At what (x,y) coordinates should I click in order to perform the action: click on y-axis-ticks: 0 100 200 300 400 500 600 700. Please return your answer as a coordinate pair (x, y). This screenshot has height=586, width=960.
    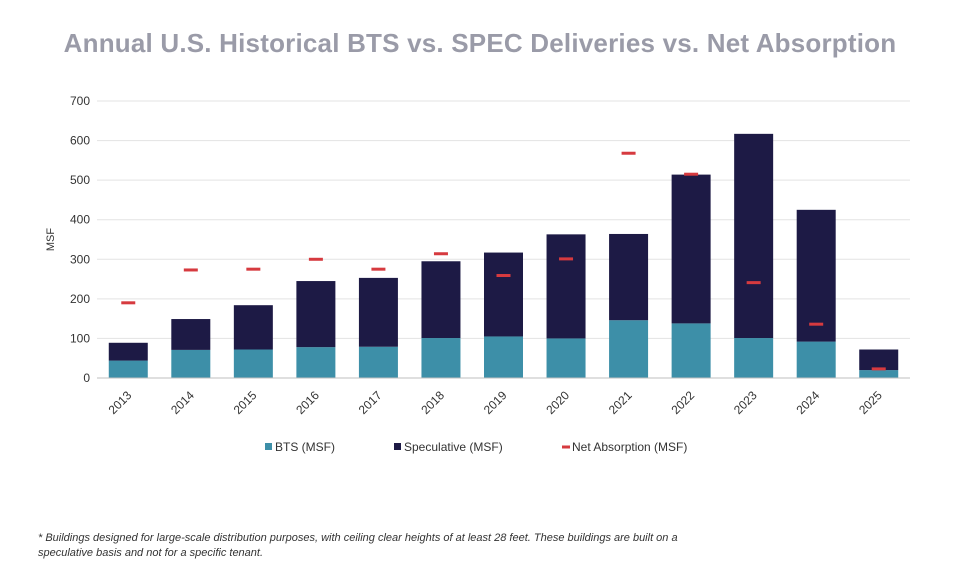
    Looking at the image, I should click on (80, 239).